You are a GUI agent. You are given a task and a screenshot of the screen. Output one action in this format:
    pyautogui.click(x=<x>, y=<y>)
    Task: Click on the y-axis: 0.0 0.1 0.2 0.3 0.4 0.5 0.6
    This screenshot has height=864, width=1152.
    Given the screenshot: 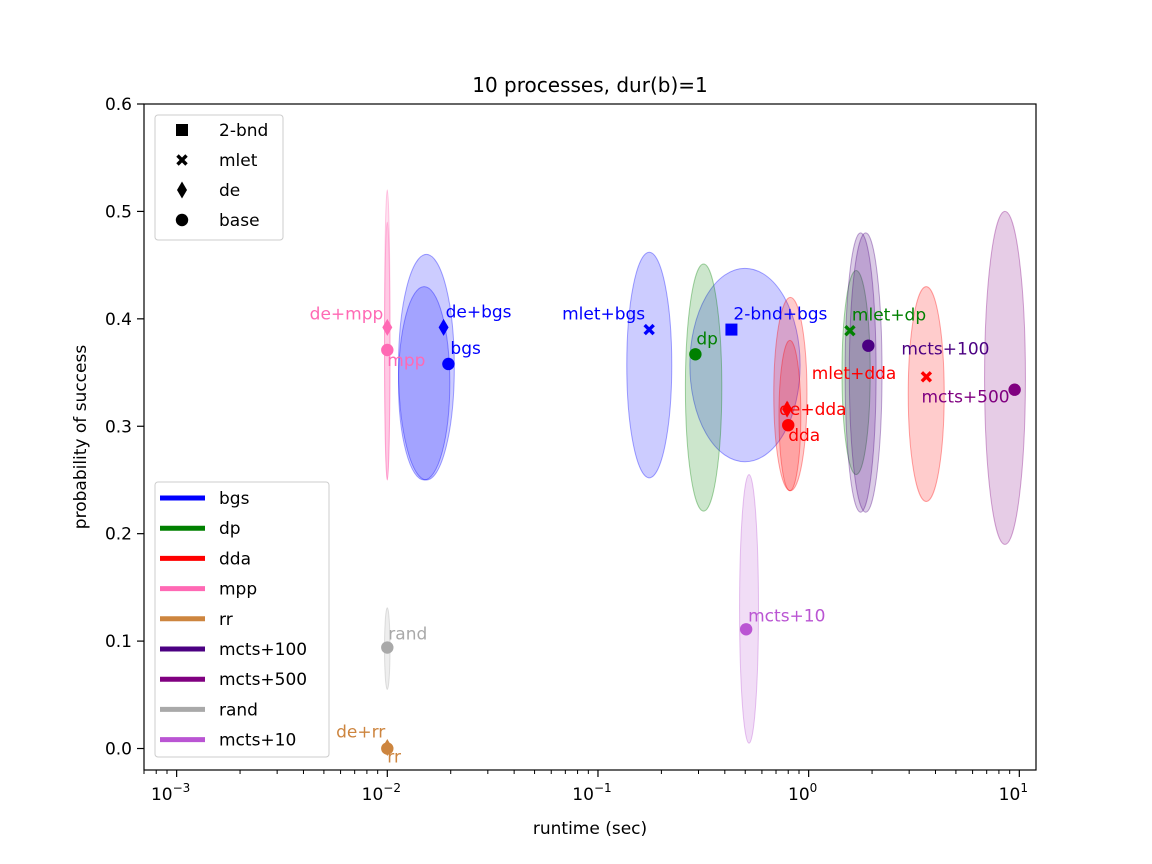 What is the action you would take?
    pyautogui.click(x=124, y=427)
    